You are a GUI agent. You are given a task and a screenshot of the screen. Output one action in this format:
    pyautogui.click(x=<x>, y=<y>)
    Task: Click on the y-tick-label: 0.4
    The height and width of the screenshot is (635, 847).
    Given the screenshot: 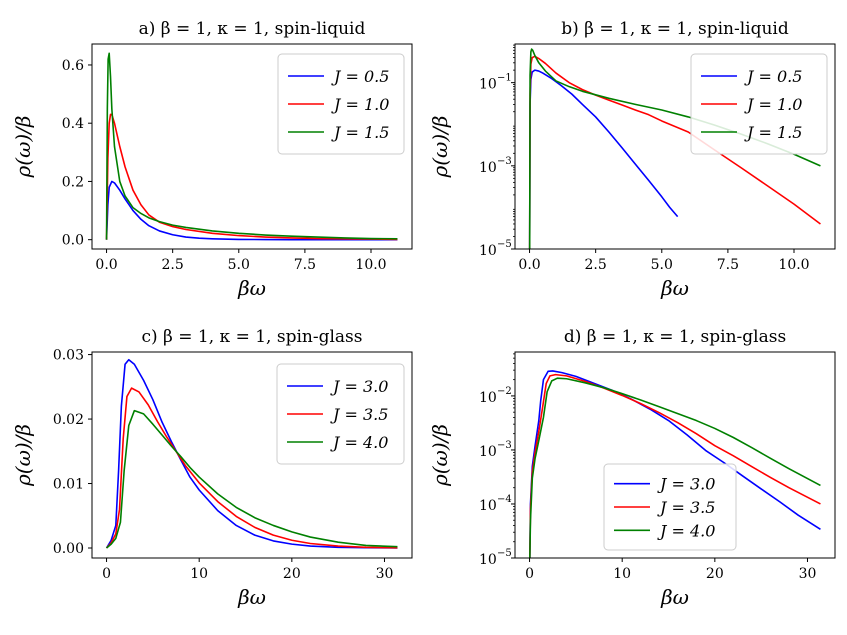 What is the action you would take?
    pyautogui.click(x=73, y=124)
    